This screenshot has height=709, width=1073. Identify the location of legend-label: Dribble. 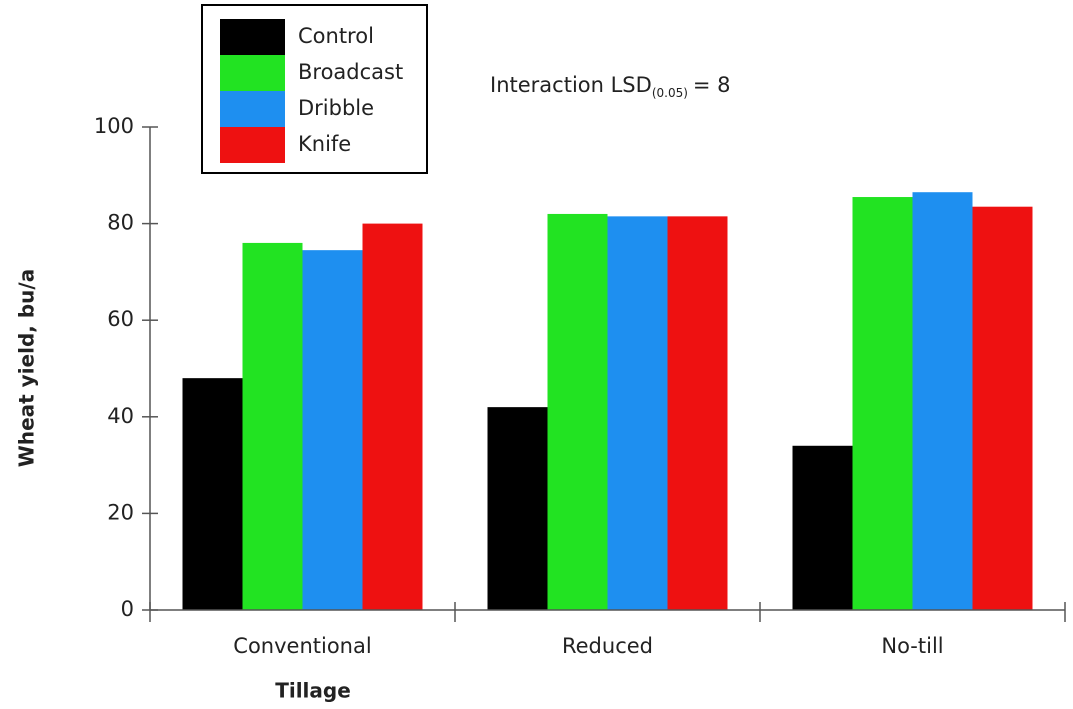
(336, 108).